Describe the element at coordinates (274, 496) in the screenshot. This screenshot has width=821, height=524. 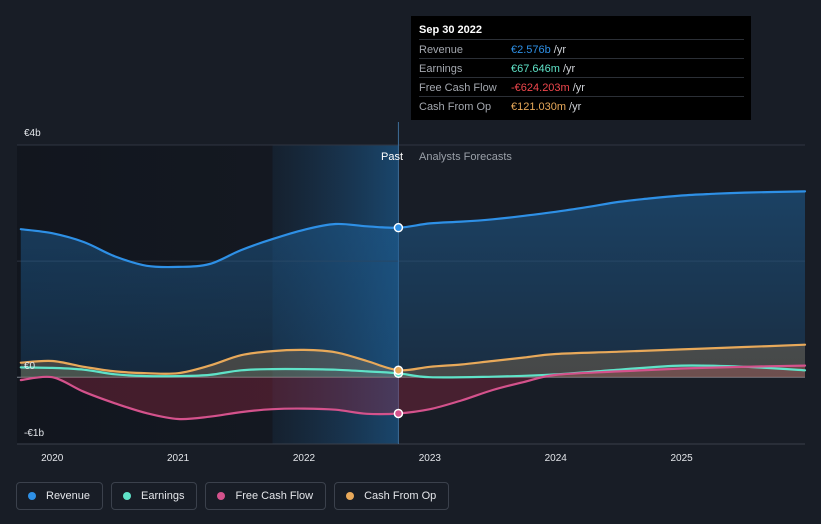
I see `legend-label: Free Cash Flow` at that location.